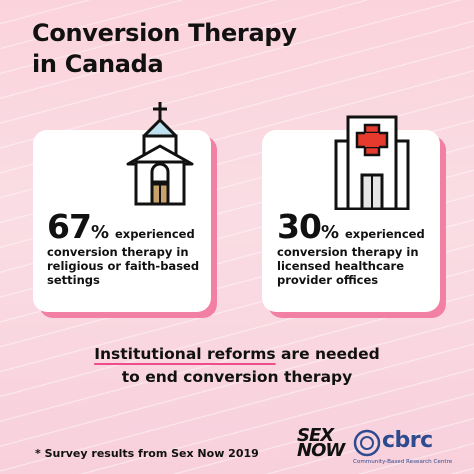 The image size is (474, 474). I want to click on stat-line-1-healthcare: conversion therapy in, so click(348, 252).